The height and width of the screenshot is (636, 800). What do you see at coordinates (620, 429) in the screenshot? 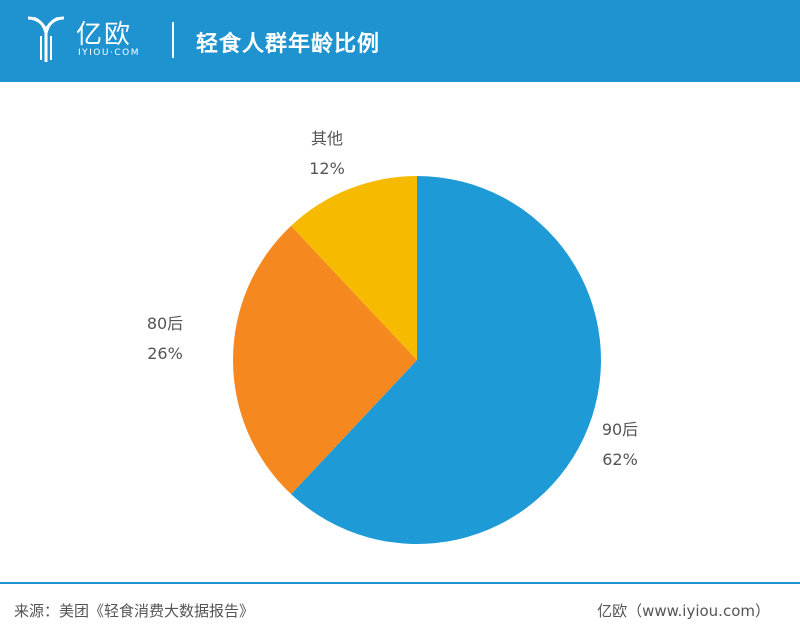
I see `slice-category-label: 90后` at bounding box center [620, 429].